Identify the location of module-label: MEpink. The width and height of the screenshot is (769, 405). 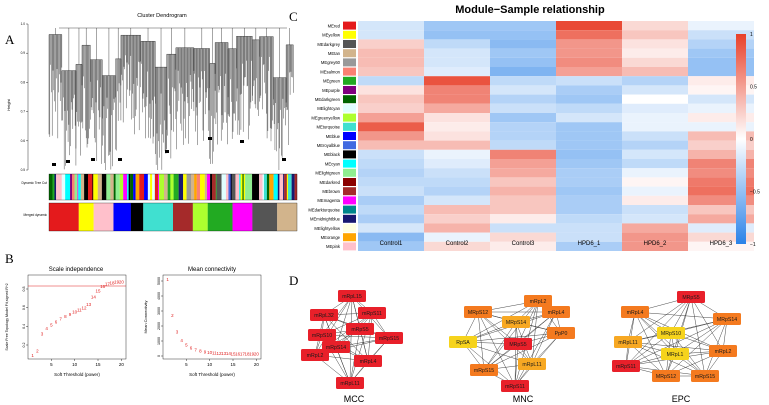
(333, 246).